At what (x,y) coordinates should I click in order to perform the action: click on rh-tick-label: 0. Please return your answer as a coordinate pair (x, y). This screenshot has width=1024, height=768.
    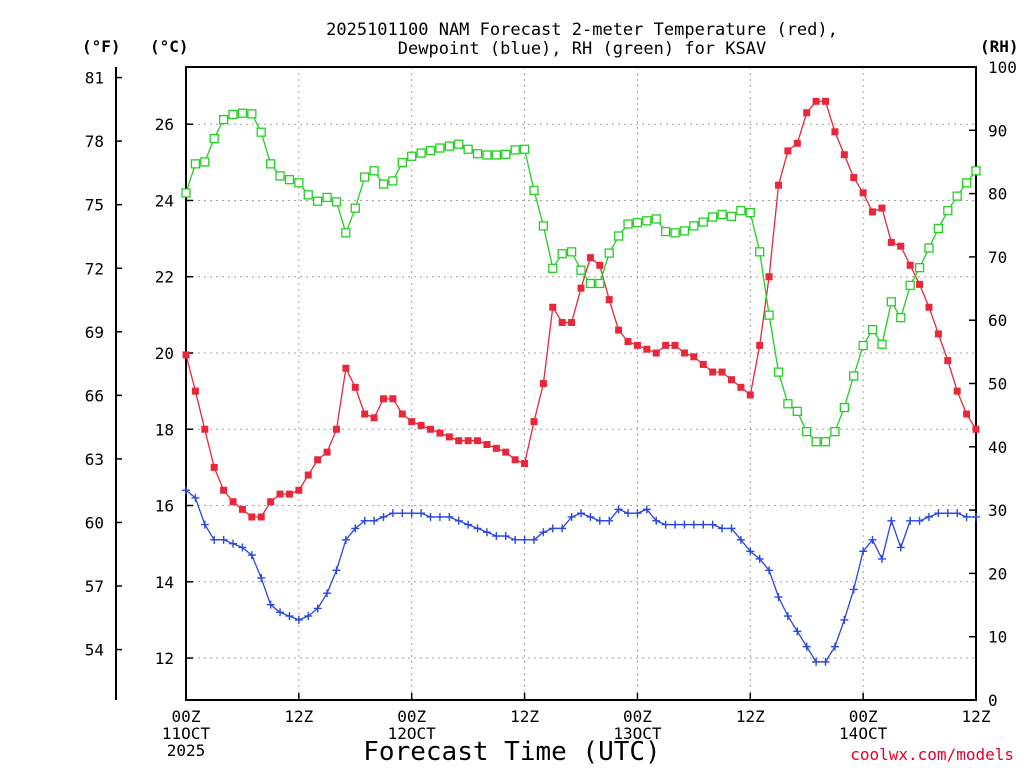
    Looking at the image, I should click on (993, 700).